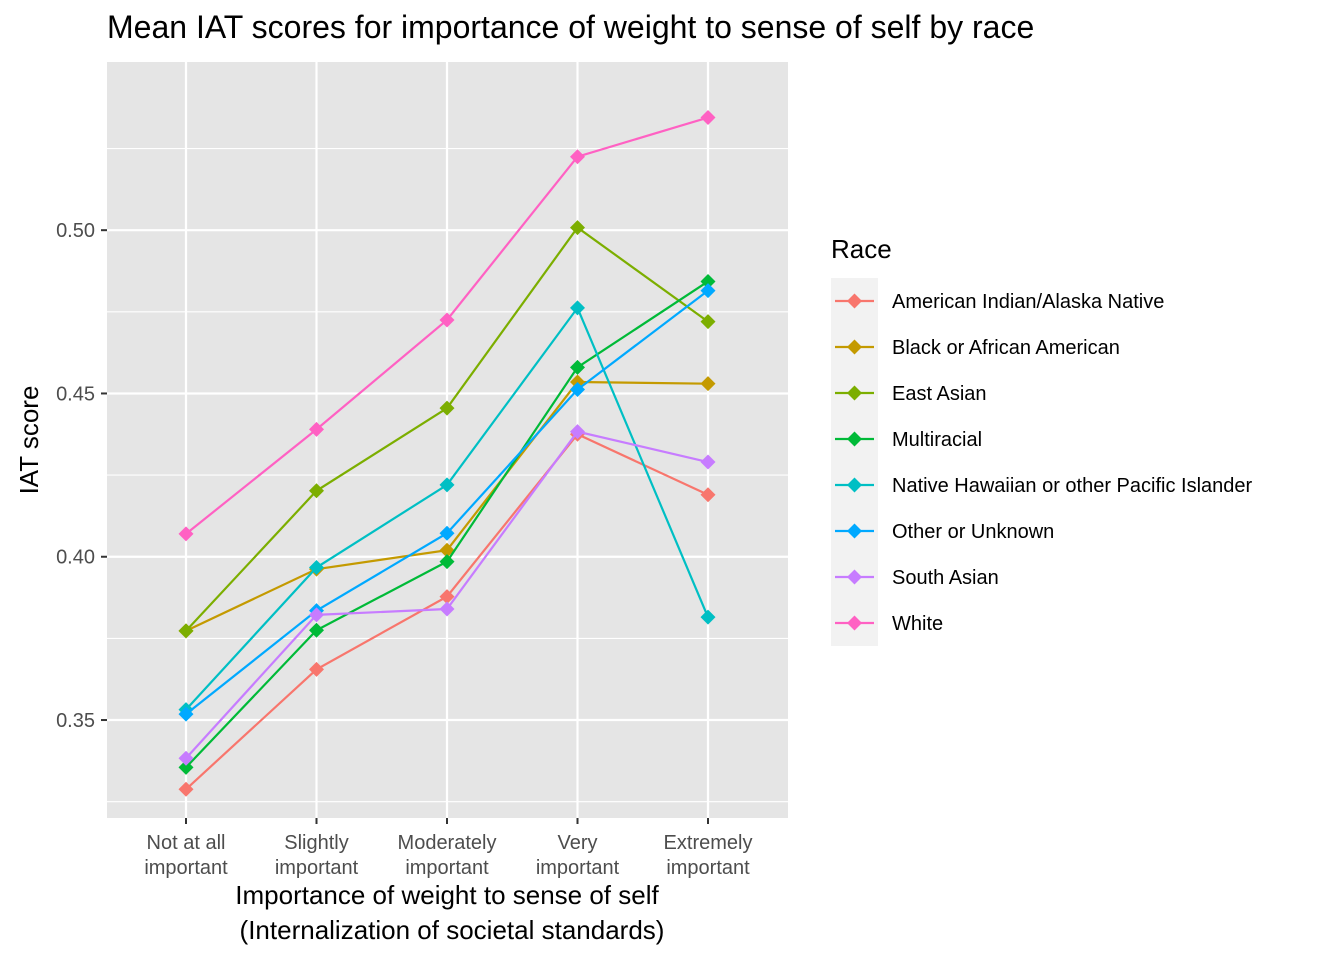 This screenshot has height=960, width=1344. What do you see at coordinates (29, 440) in the screenshot?
I see `y-axis-title: IAT score` at bounding box center [29, 440].